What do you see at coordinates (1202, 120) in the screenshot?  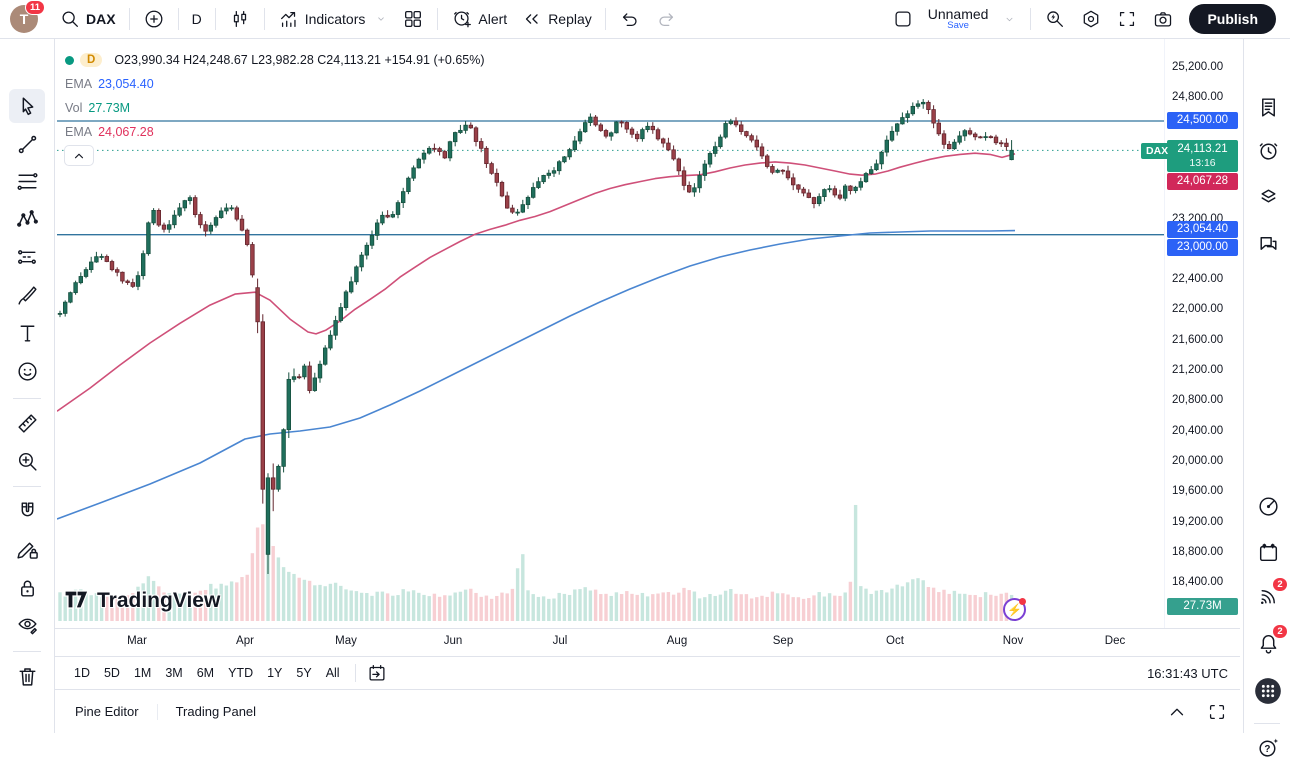 I see `level-badge-24500: 24,500.00` at bounding box center [1202, 120].